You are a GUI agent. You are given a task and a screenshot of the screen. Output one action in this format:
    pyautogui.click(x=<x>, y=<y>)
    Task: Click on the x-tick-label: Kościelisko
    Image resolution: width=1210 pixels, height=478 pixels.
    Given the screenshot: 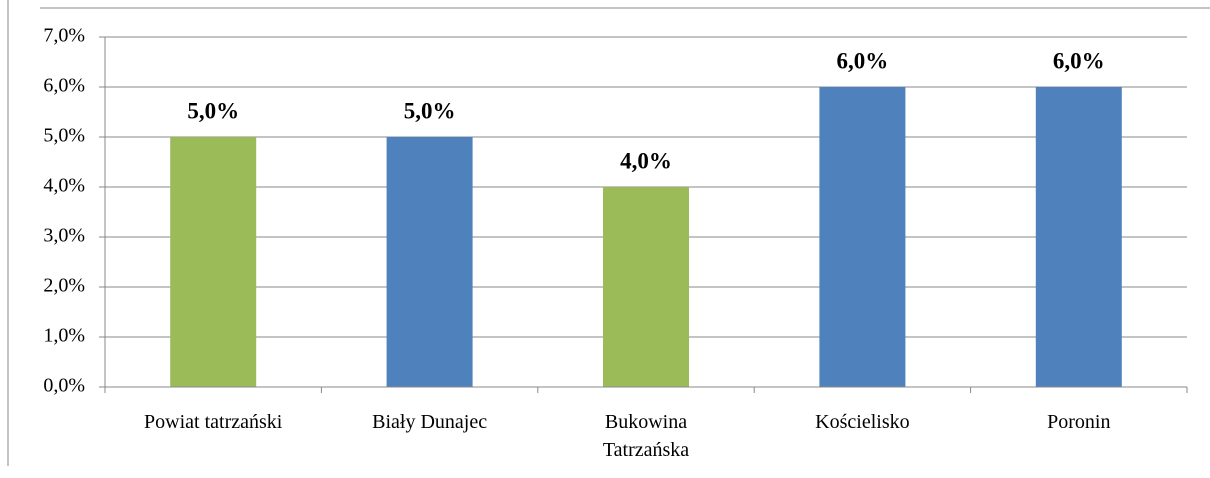 What is the action you would take?
    pyautogui.click(x=862, y=422)
    